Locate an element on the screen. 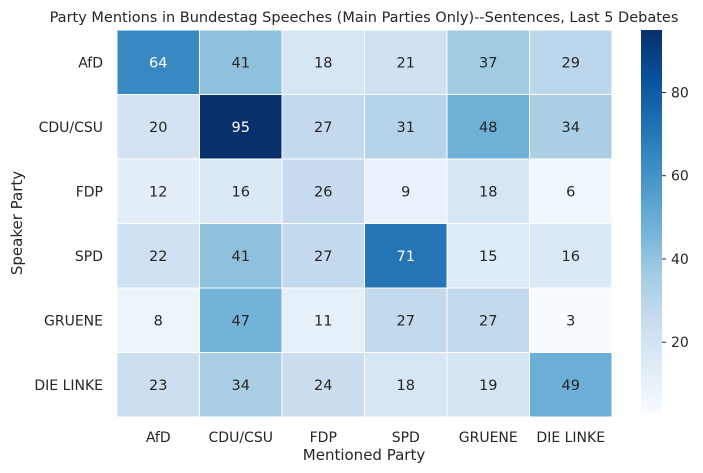 The height and width of the screenshot is (473, 703). cell-value-label: 9 is located at coordinates (405, 192).